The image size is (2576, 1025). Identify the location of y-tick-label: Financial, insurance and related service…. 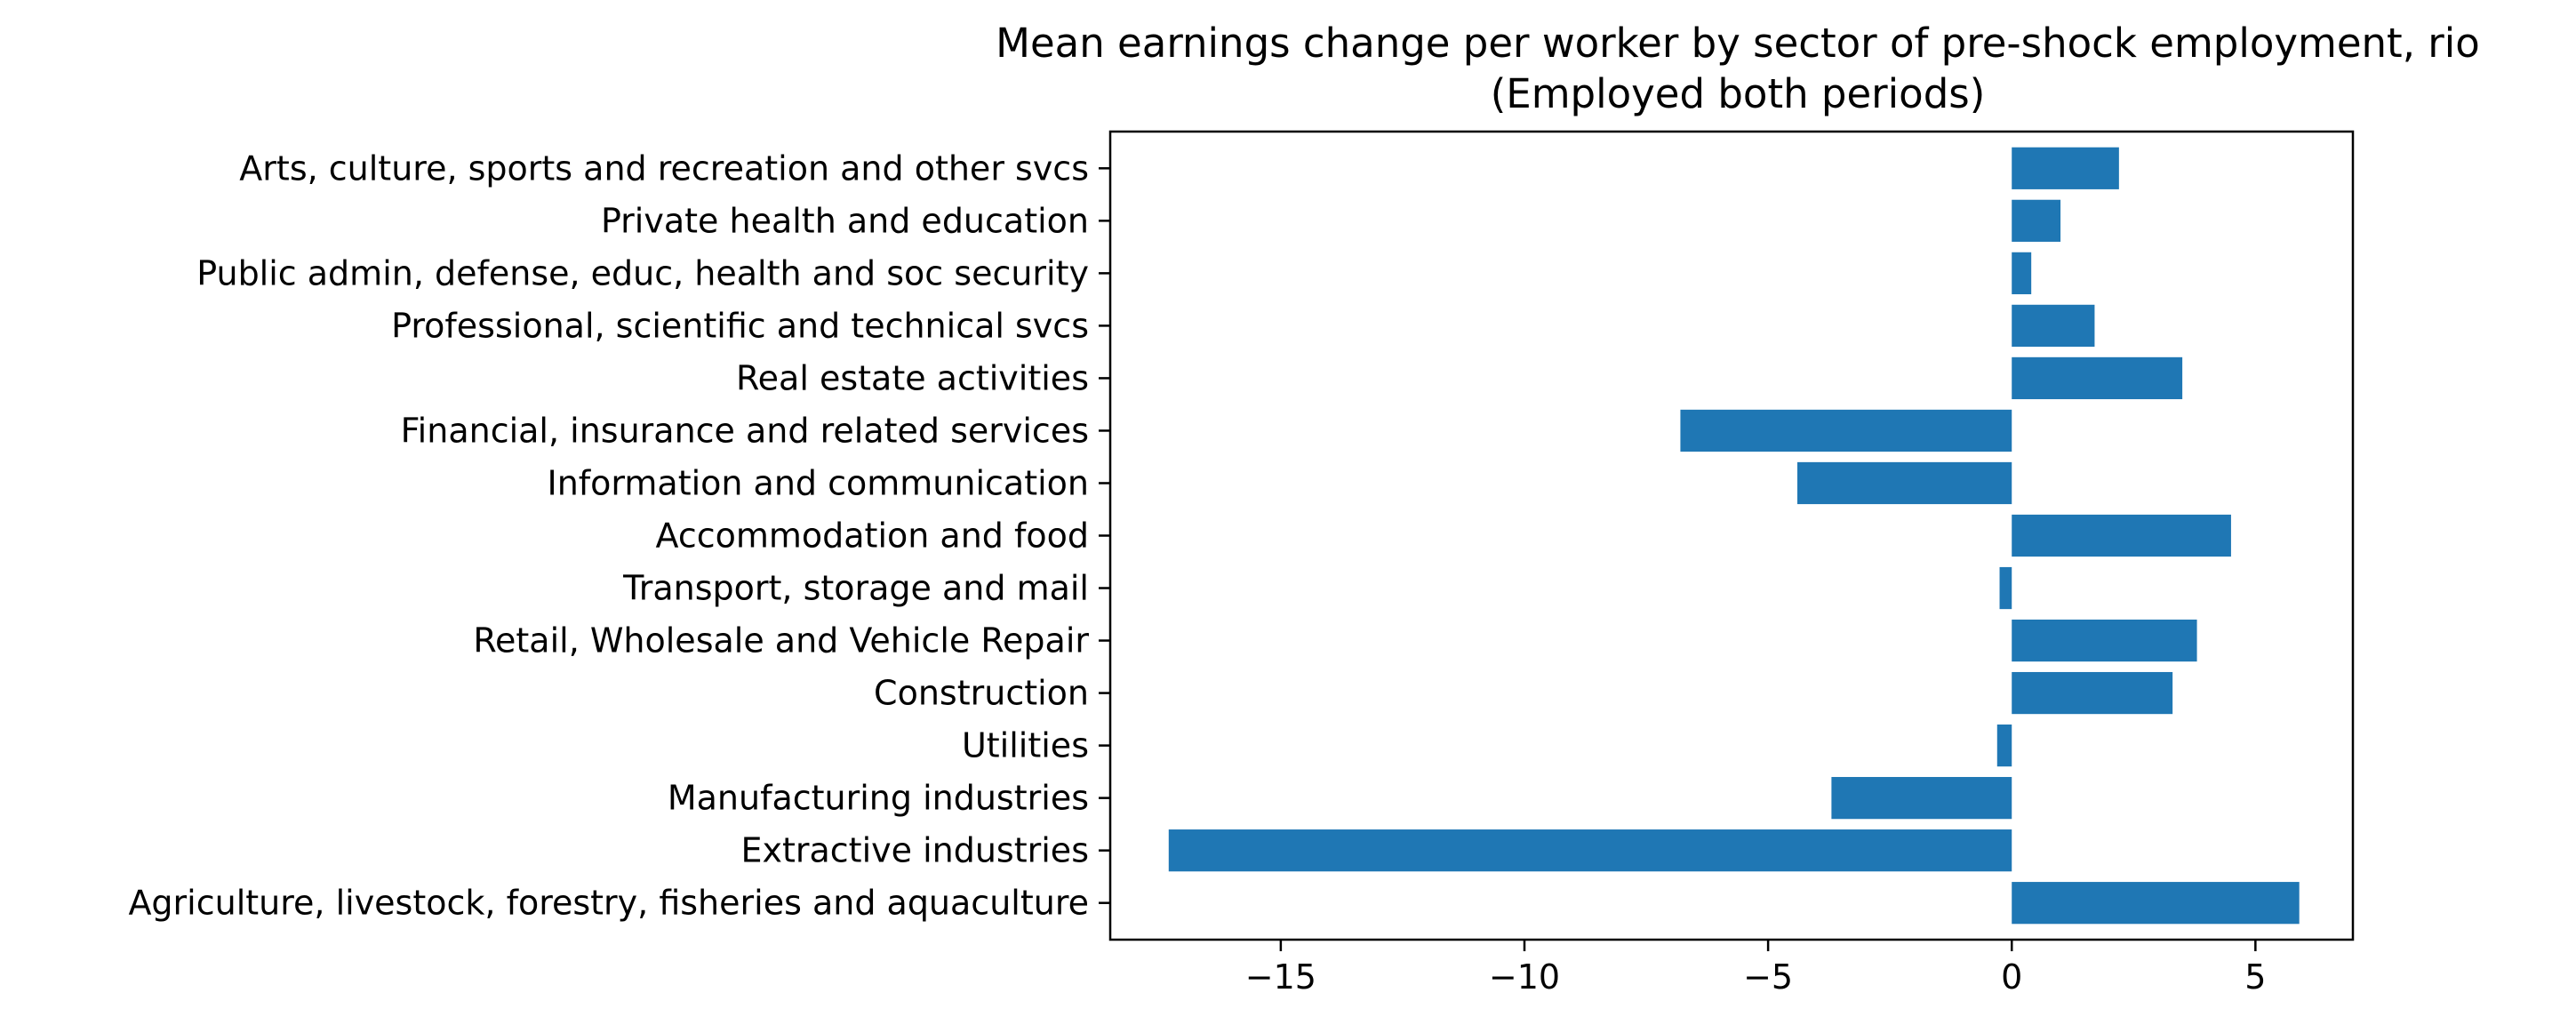
(745, 430).